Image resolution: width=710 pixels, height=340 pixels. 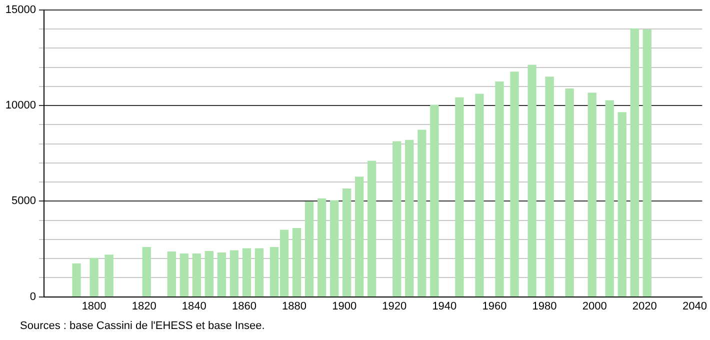 I want to click on x-tick-label: 2000, so click(x=594, y=306).